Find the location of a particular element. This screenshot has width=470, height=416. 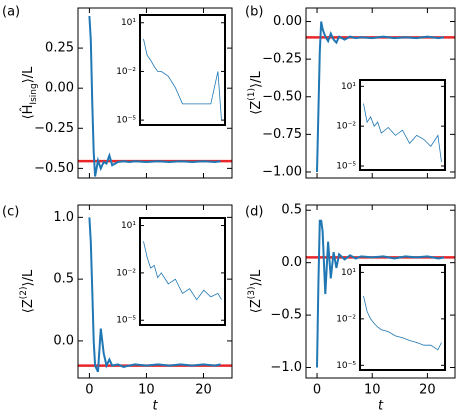

y-axis-label: ⟨Z(2)⟩/L is located at coordinates (27, 291).